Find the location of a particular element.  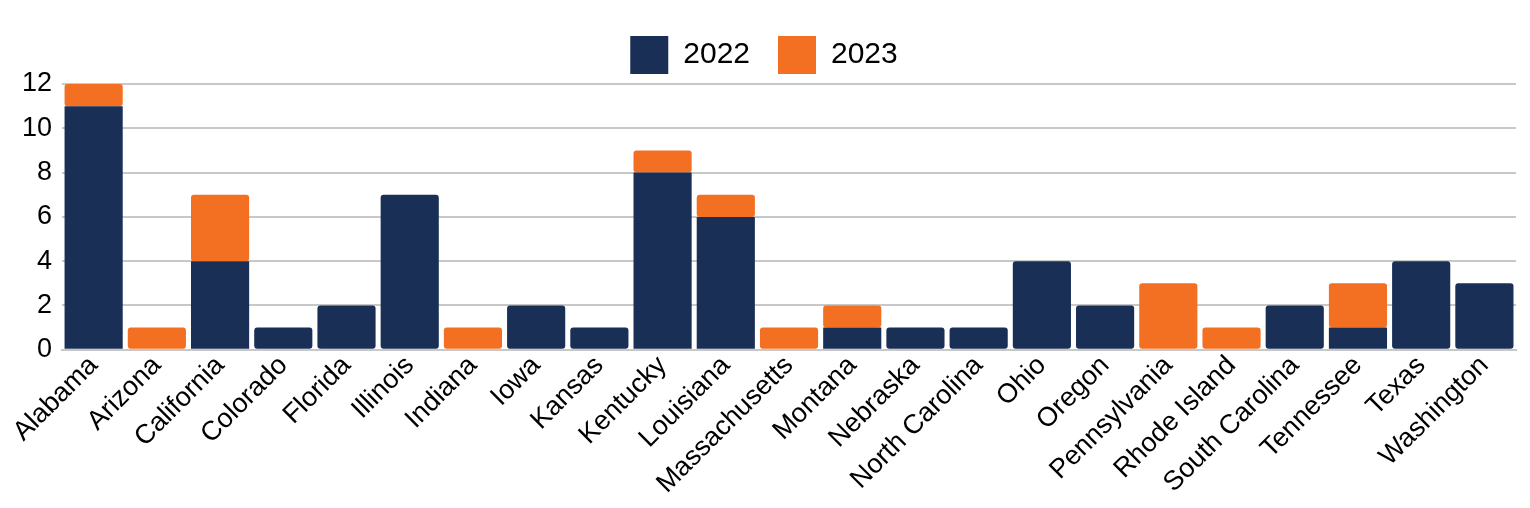

legend-label: 2023 is located at coordinates (864, 53).